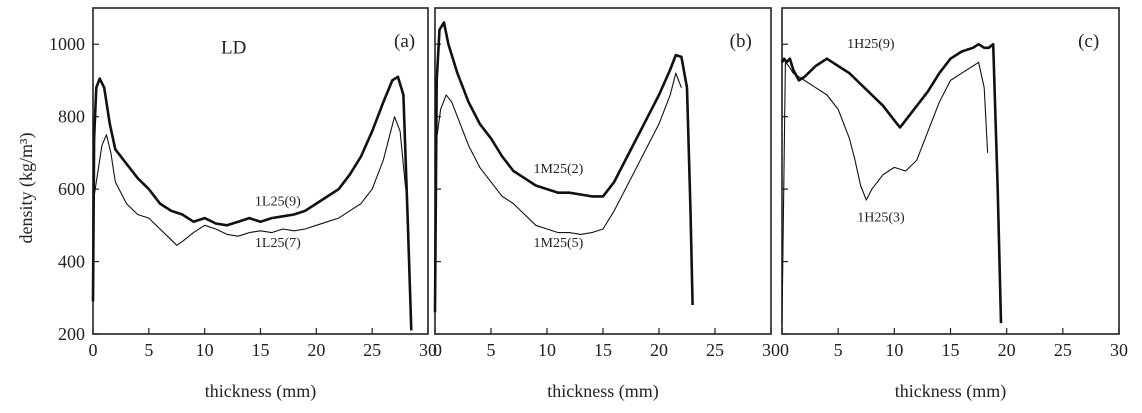 The width and height of the screenshot is (1142, 413). I want to click on y-axis-title: density (kg/m³), so click(26, 188).